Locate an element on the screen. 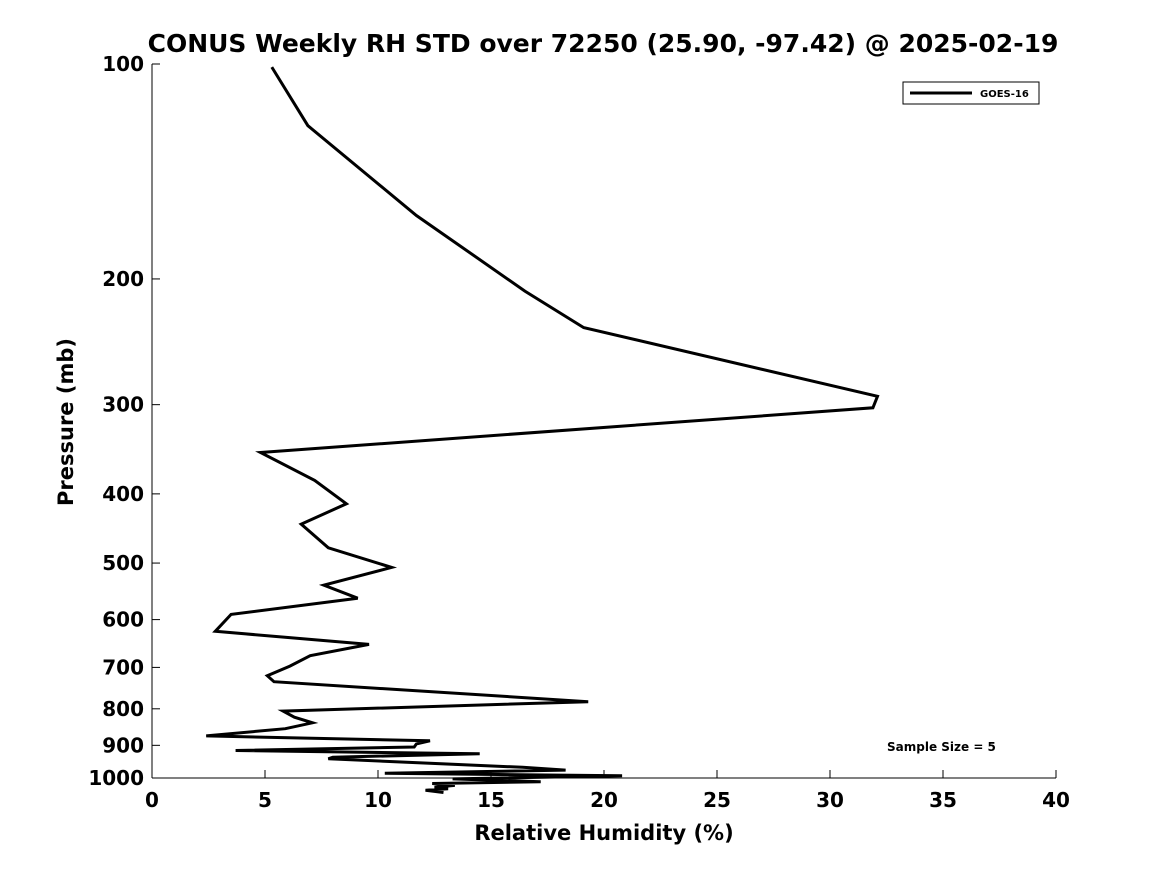  legend-label: GOES-16 is located at coordinates (1004, 94).